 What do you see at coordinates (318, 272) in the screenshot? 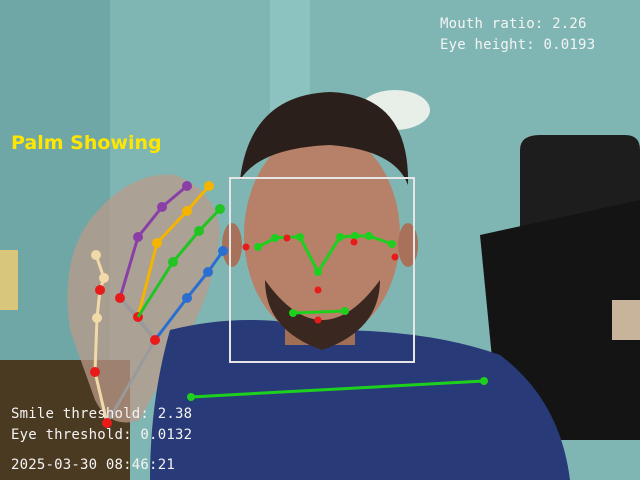
I see `landmark-nose-tip` at bounding box center [318, 272].